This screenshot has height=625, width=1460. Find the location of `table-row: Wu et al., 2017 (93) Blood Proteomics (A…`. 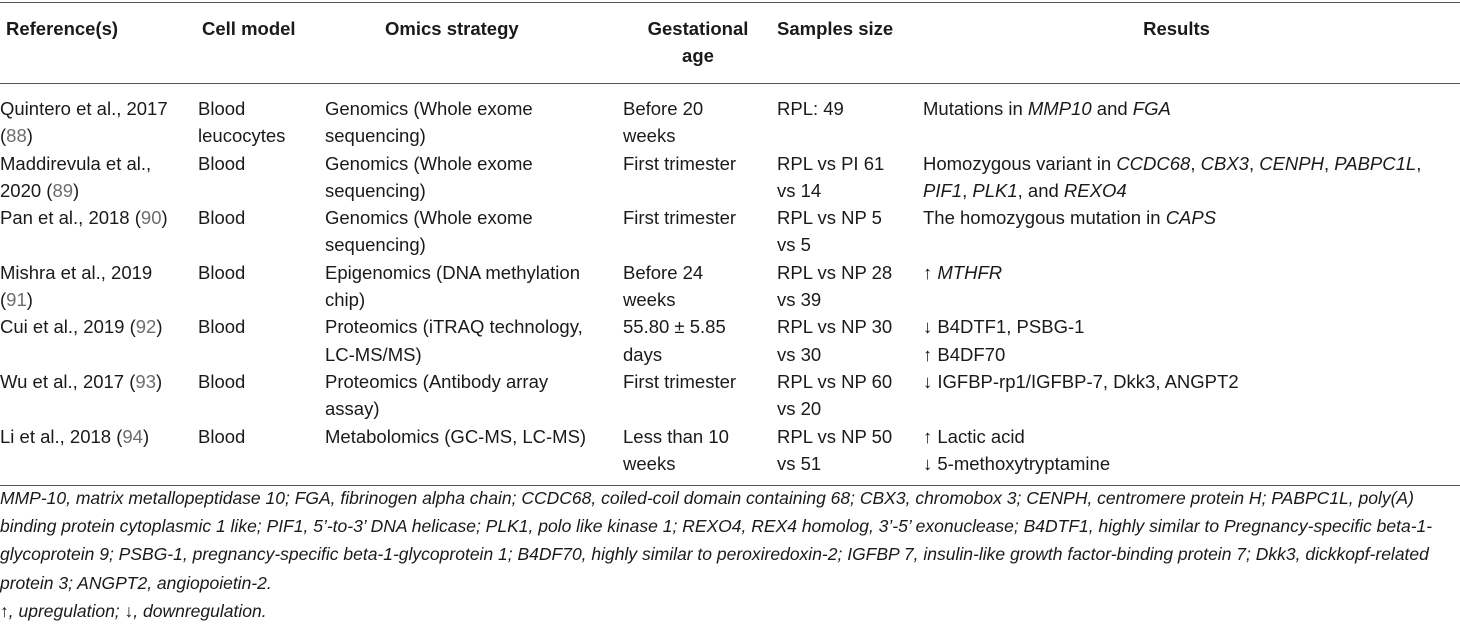

table-row: Wu et al., 2017 (93) Blood Proteomics (A… is located at coordinates (730, 395).